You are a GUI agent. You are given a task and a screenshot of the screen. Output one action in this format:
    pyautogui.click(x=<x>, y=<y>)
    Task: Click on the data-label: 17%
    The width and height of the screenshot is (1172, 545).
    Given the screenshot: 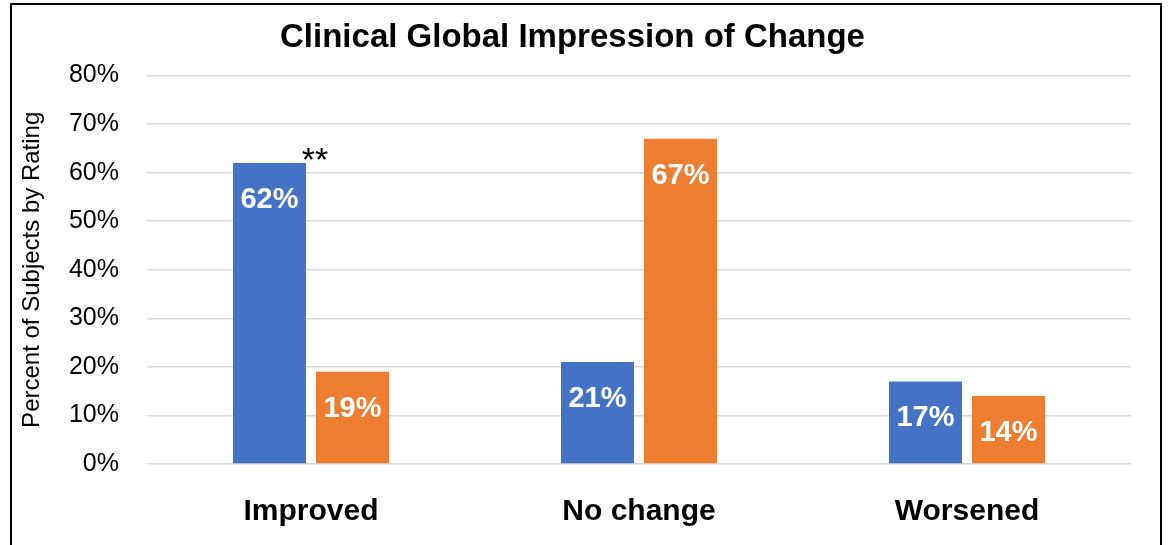 What is the action you would take?
    pyautogui.click(x=925, y=416)
    